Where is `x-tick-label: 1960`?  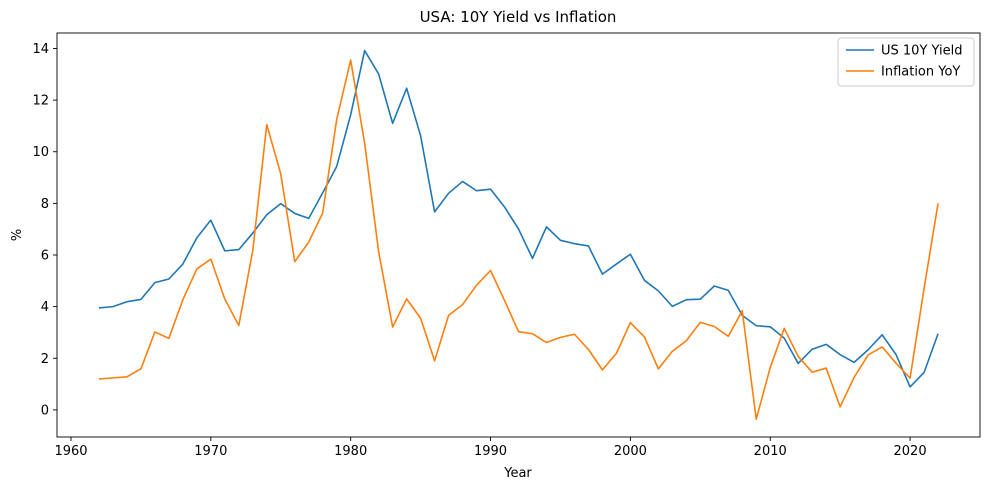 x-tick-label: 1960 is located at coordinates (70, 451).